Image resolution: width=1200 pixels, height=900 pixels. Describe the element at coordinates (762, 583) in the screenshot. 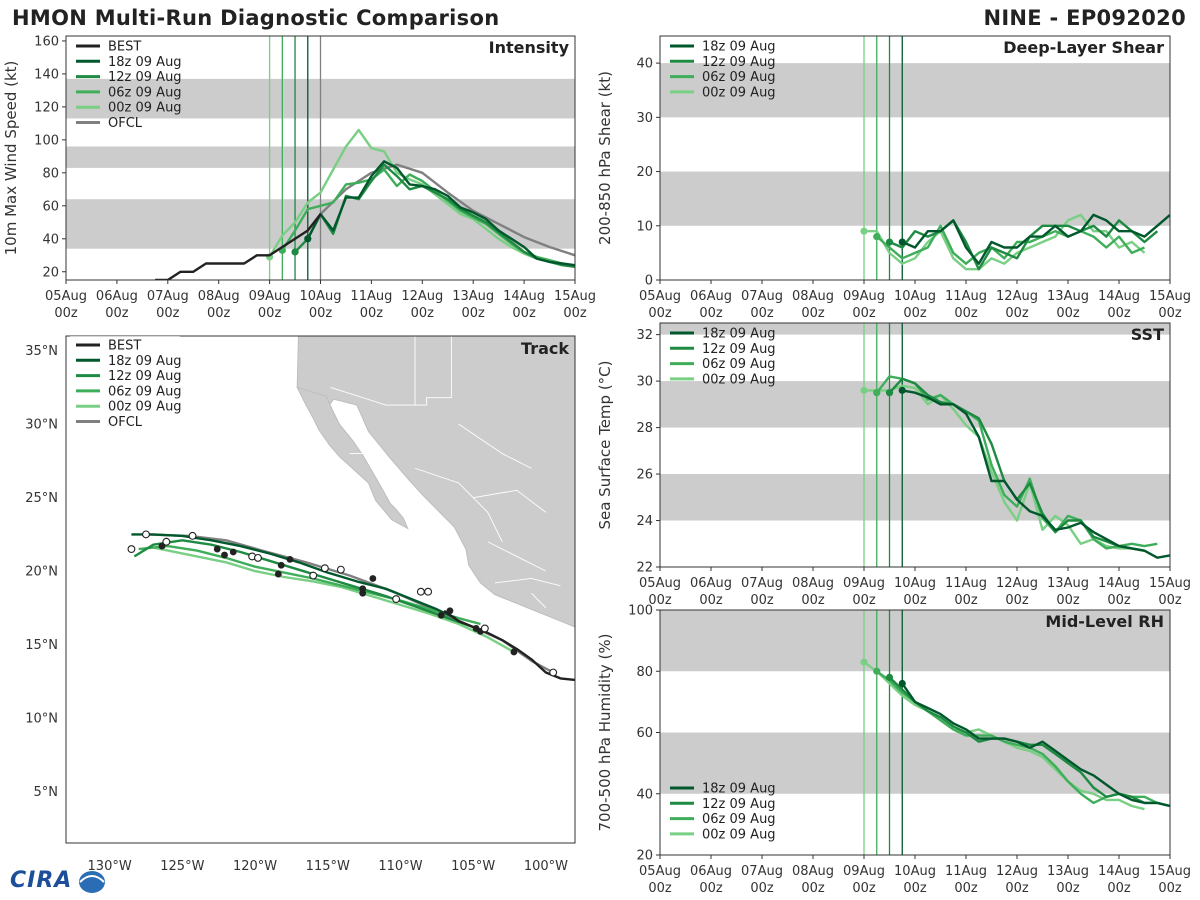

I see `x-tick-label-date: 07Aug` at that location.